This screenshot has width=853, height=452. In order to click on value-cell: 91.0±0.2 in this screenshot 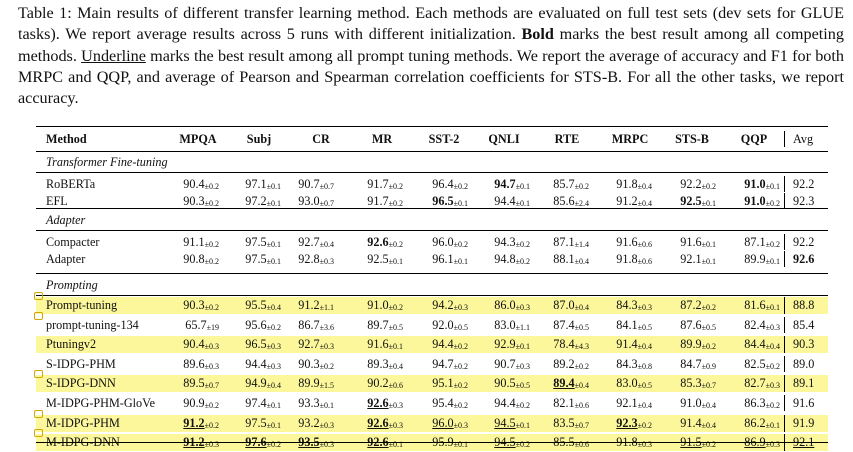, I will do `click(373, 306)`.